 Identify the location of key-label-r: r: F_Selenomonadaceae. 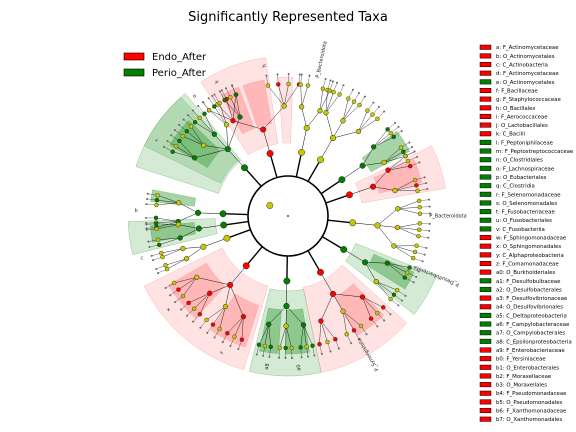
(528, 195).